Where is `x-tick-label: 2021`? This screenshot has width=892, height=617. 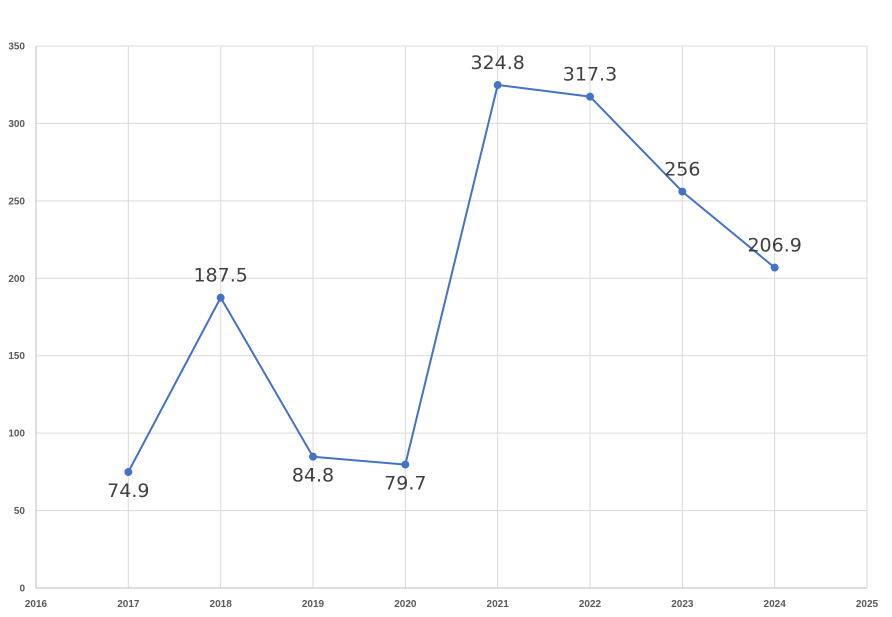 x-tick-label: 2021 is located at coordinates (498, 604).